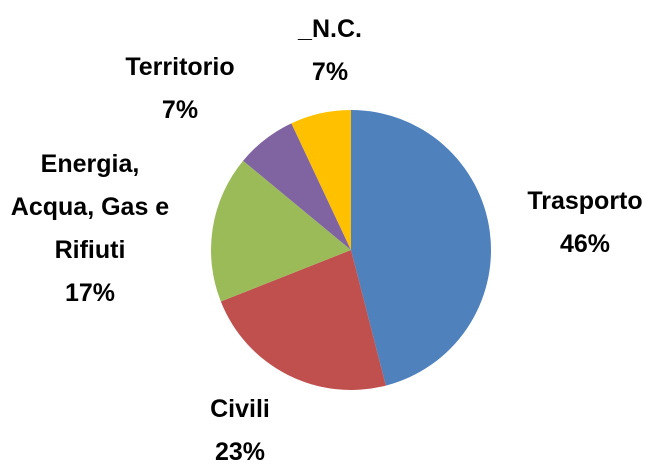 The image size is (658, 467). I want to click on category-label: Trasporto, so click(585, 201).